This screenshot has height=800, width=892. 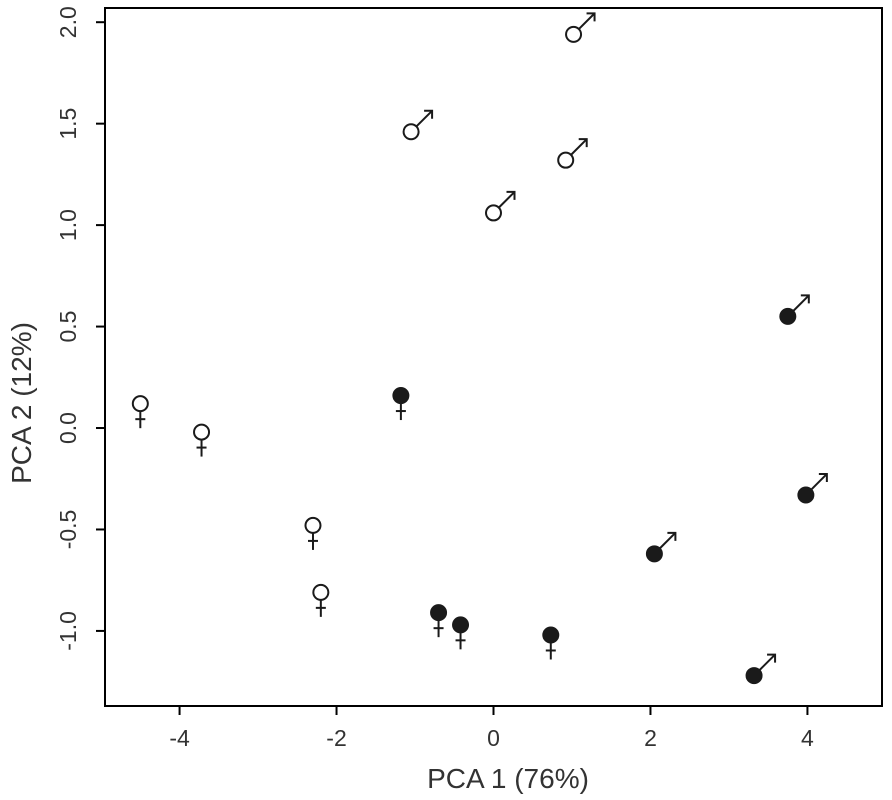 I want to click on x-tick-label: -4, so click(x=179, y=738).